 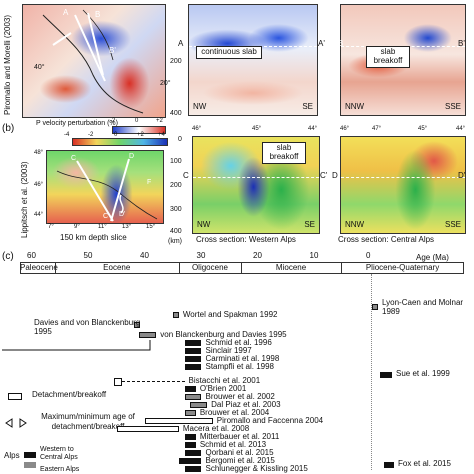 What do you see at coordinates (371, 372) in the screenshot?
I see `age-zero-guide` at bounding box center [371, 372].